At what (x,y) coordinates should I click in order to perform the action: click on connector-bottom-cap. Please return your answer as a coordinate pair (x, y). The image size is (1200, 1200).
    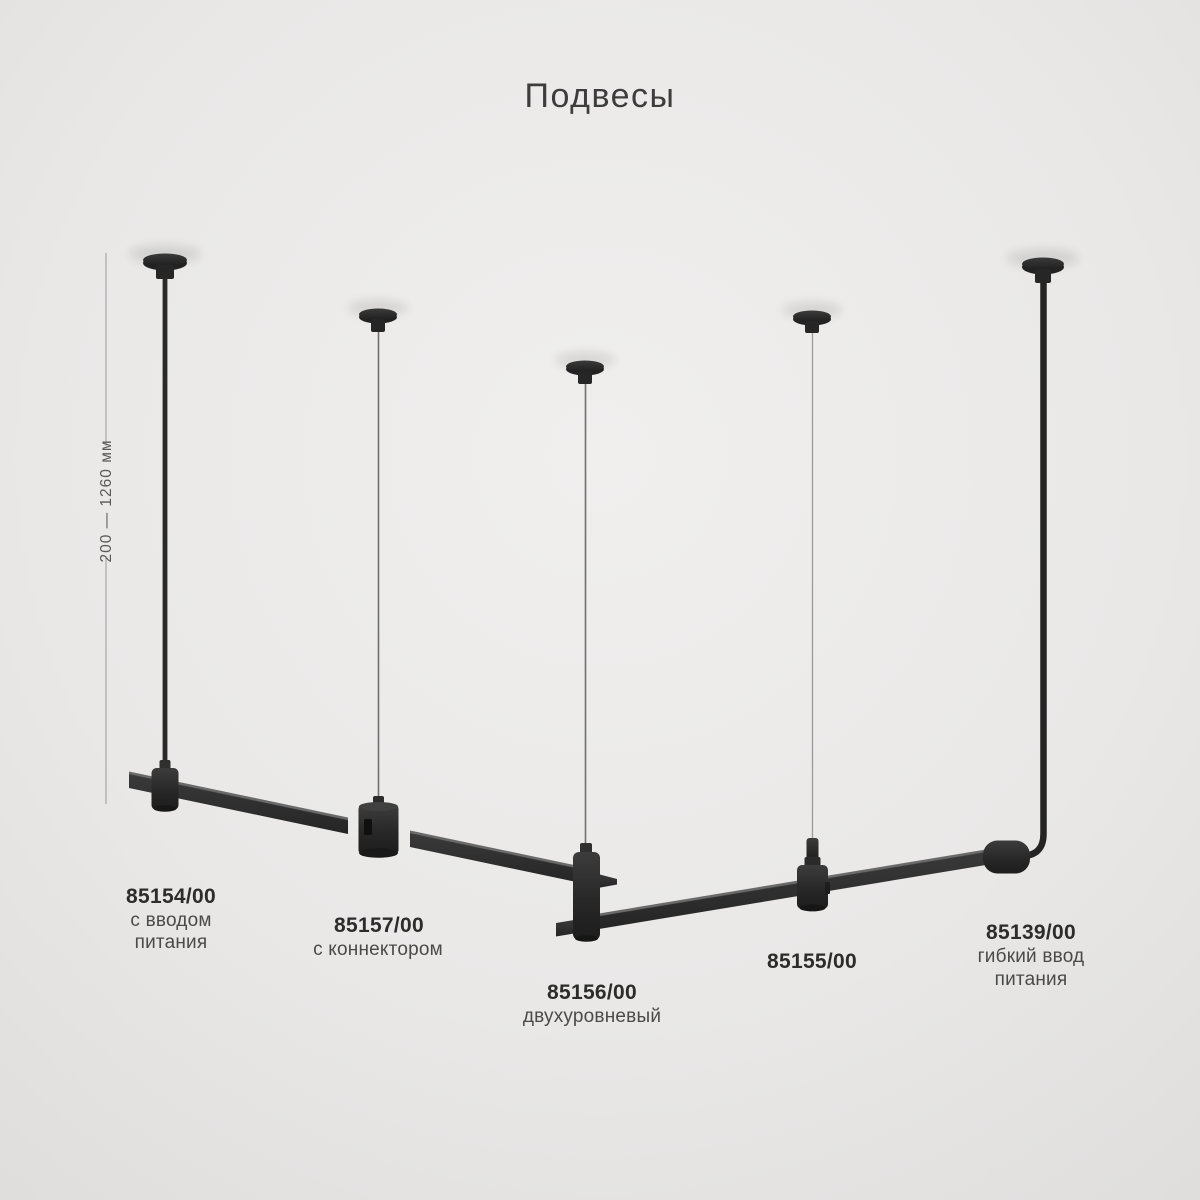
    Looking at the image, I should click on (378, 853).